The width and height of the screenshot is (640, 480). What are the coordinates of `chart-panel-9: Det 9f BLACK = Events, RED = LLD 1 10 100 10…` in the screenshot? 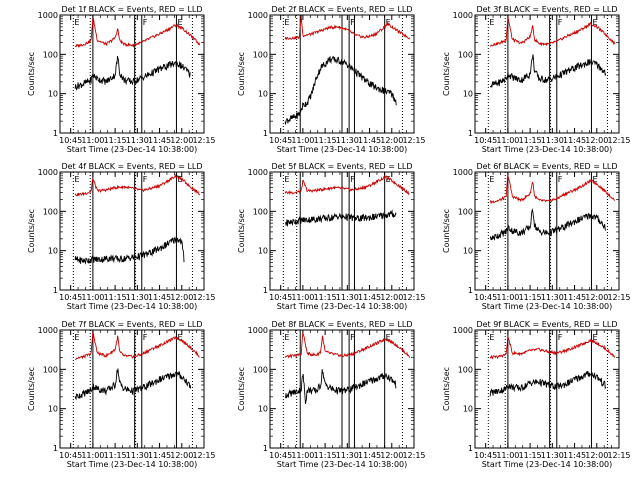 It's located at (536, 394).